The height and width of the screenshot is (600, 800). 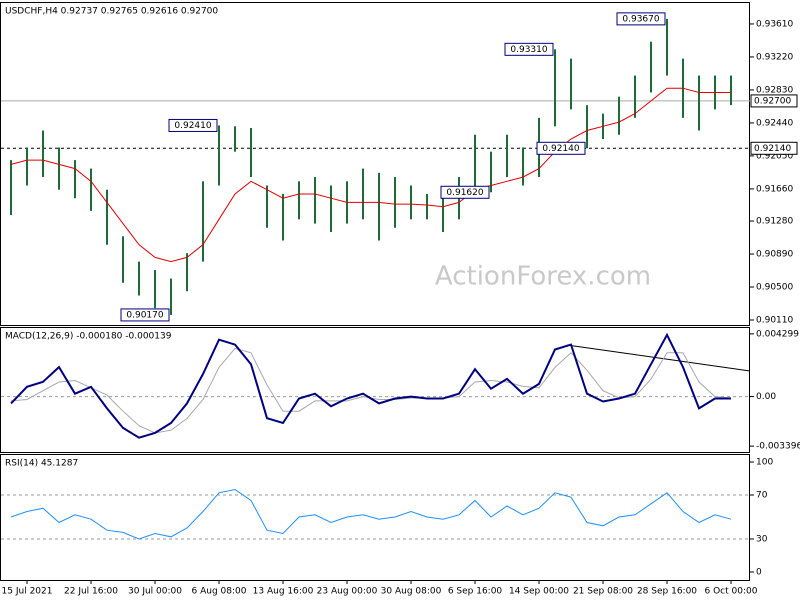 I want to click on x-tick-label: 14 Sep 00:00, so click(x=539, y=592).